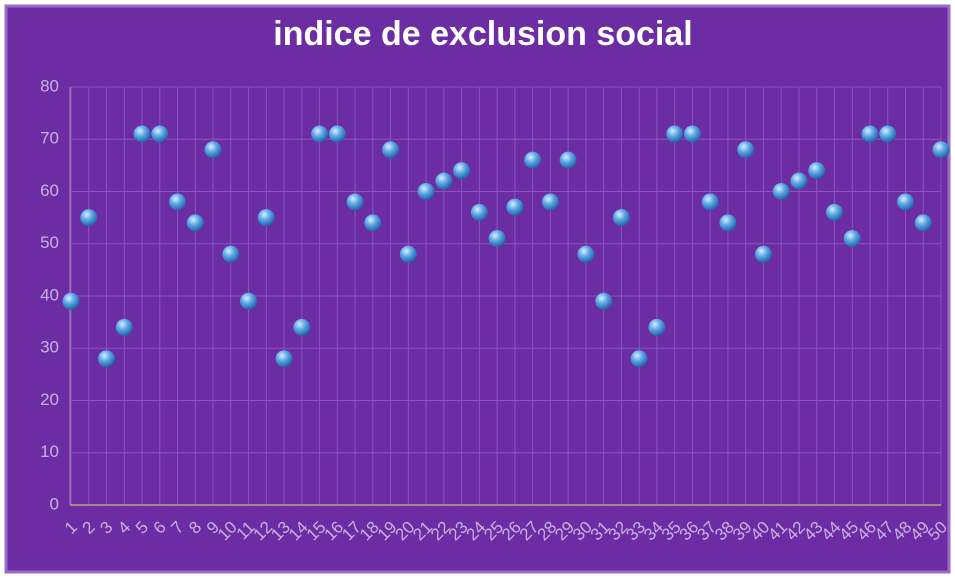 Image resolution: width=955 pixels, height=578 pixels. What do you see at coordinates (49, 347) in the screenshot?
I see `y-tick-label: 30` at bounding box center [49, 347].